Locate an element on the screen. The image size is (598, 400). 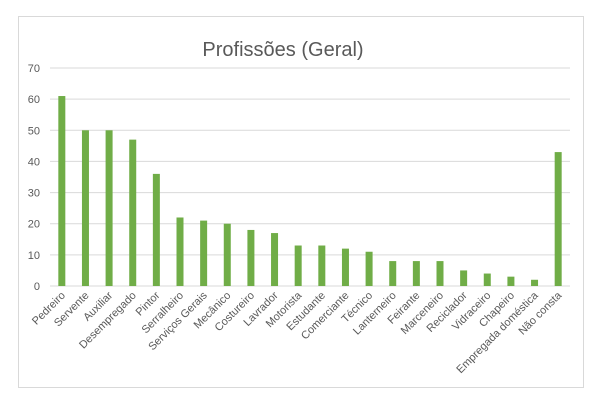
y-tick-label: 10 is located at coordinates (34, 256).